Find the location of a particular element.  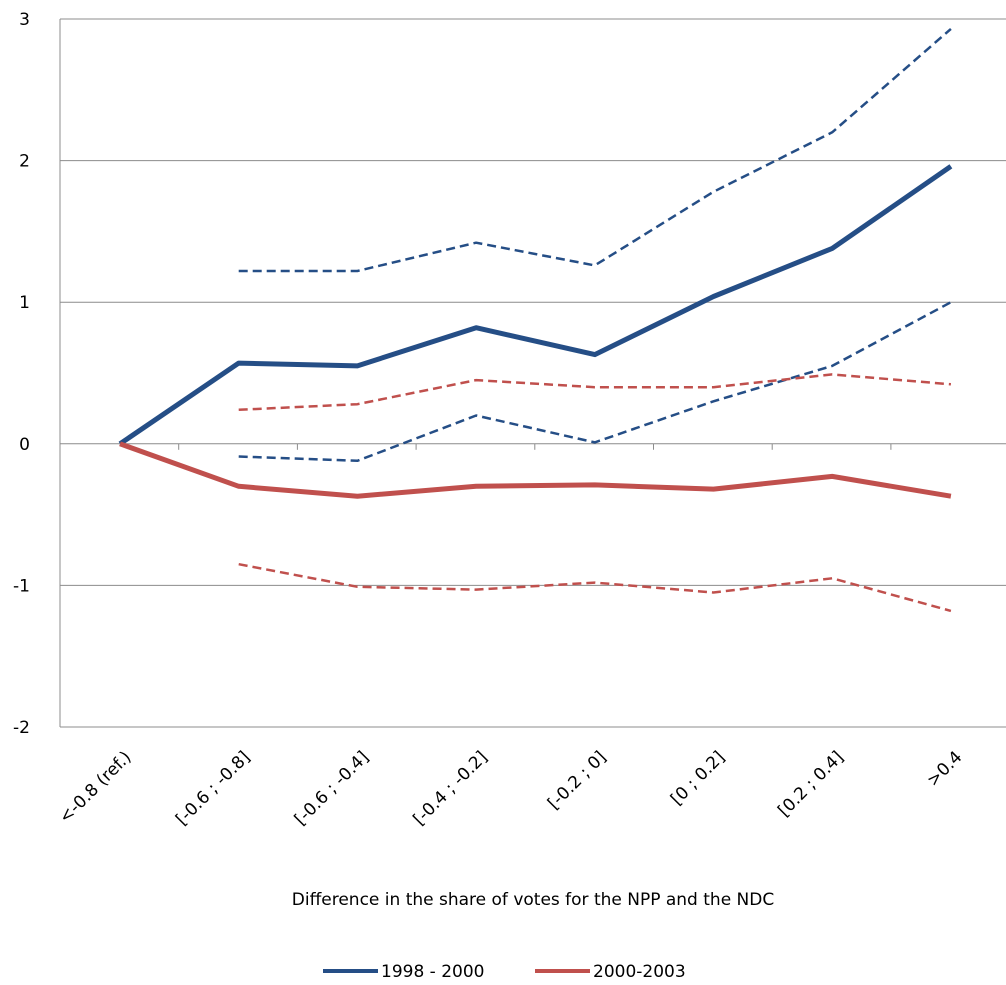

x-tick-label: <-0.8 (ref.) is located at coordinates (95, 787).